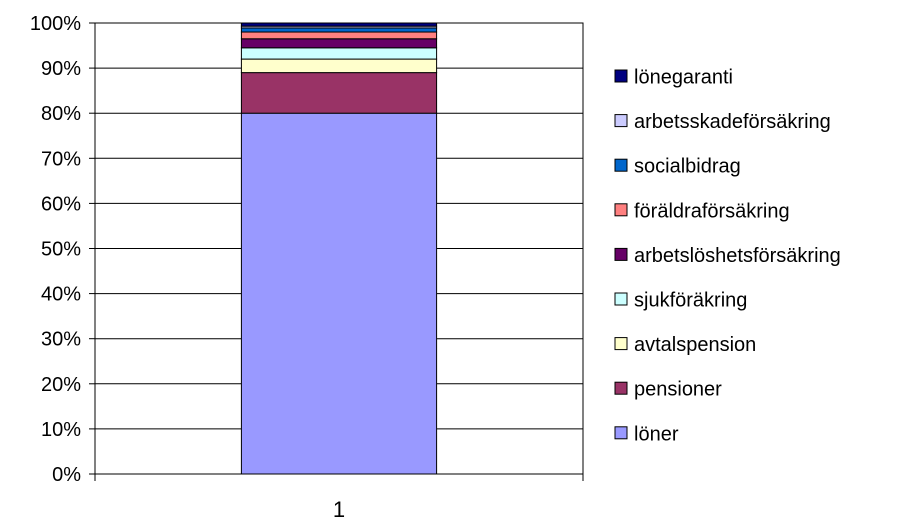 Image resolution: width=907 pixels, height=525 pixels. What do you see at coordinates (339, 508) in the screenshot?
I see `x-tick-label: 1` at bounding box center [339, 508].